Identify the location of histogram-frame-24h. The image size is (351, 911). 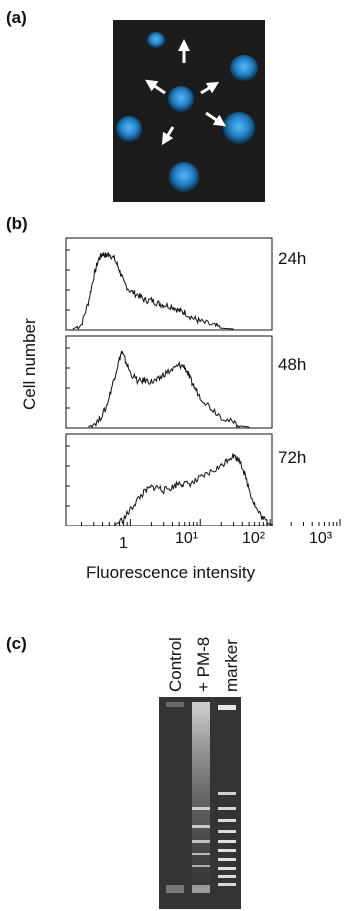
(169, 284).